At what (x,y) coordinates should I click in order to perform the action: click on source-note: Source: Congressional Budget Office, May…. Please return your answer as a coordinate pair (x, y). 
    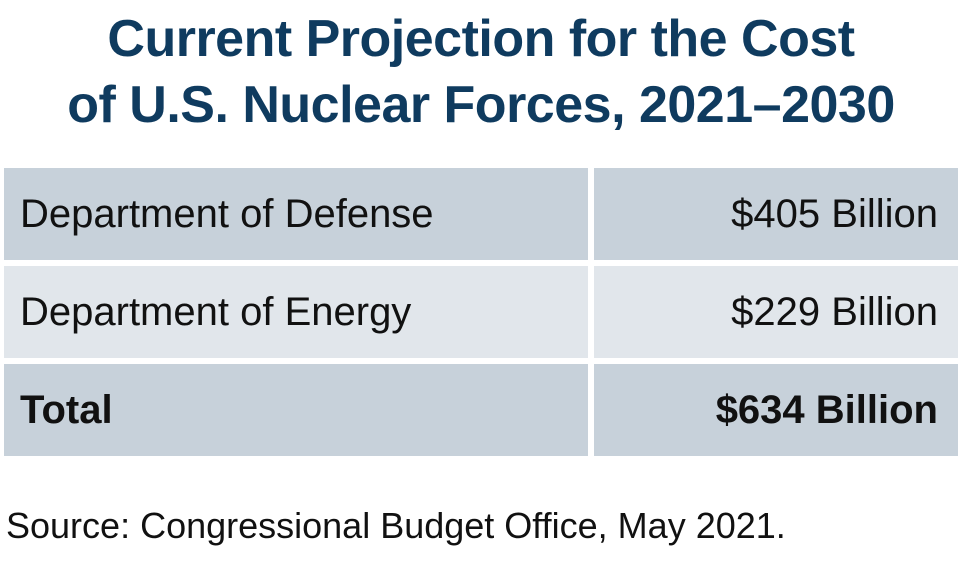
    Looking at the image, I should click on (396, 525).